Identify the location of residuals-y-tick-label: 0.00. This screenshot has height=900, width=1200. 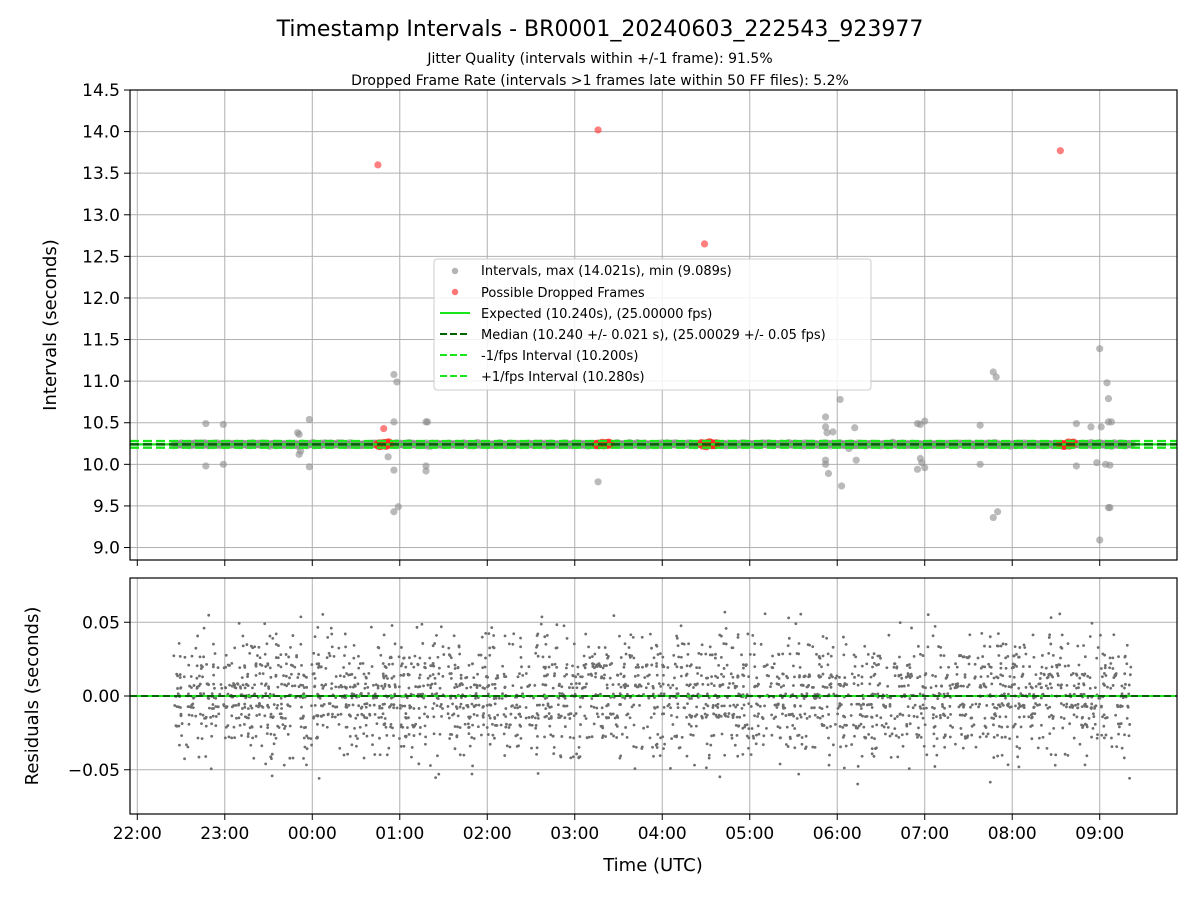
(101, 697).